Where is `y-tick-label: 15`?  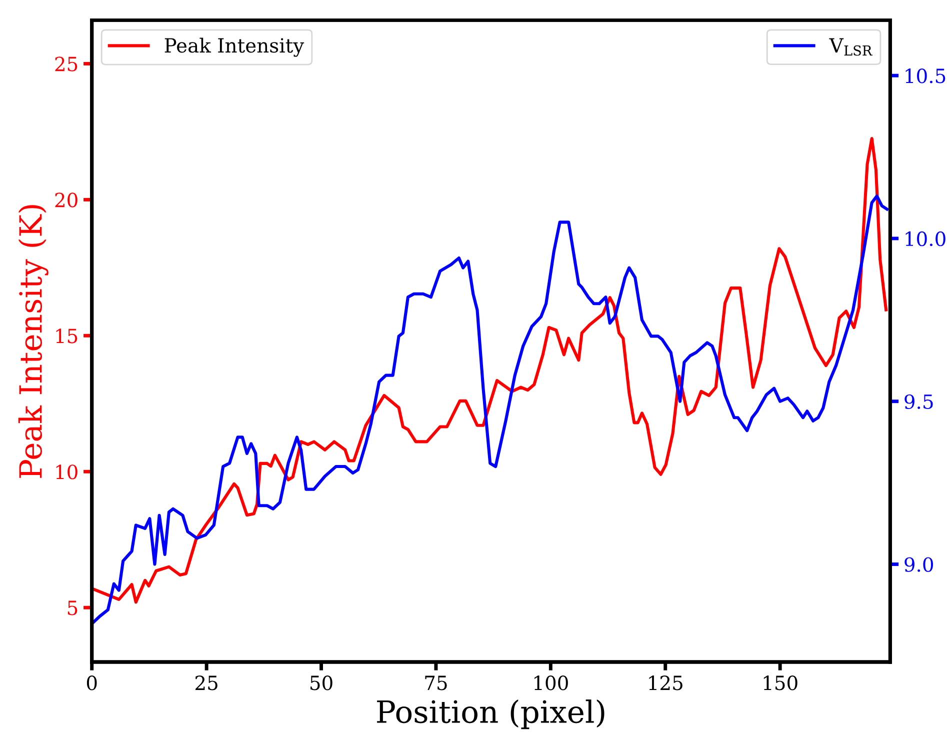 y-tick-label: 15 is located at coordinates (67, 336).